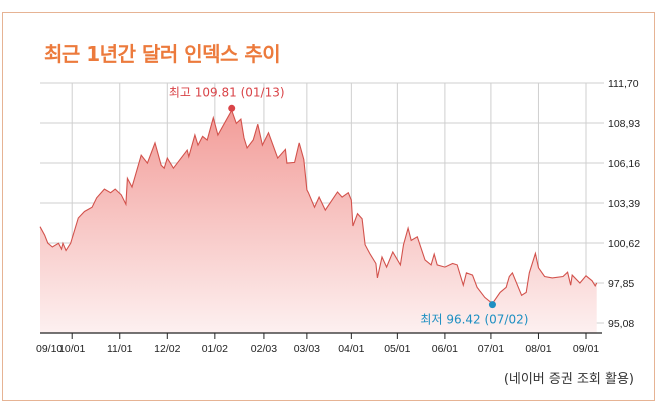  What do you see at coordinates (162, 54) in the screenshot?
I see `chart-title: 최근 1년간 달러 인덱스 추이` at bounding box center [162, 54].